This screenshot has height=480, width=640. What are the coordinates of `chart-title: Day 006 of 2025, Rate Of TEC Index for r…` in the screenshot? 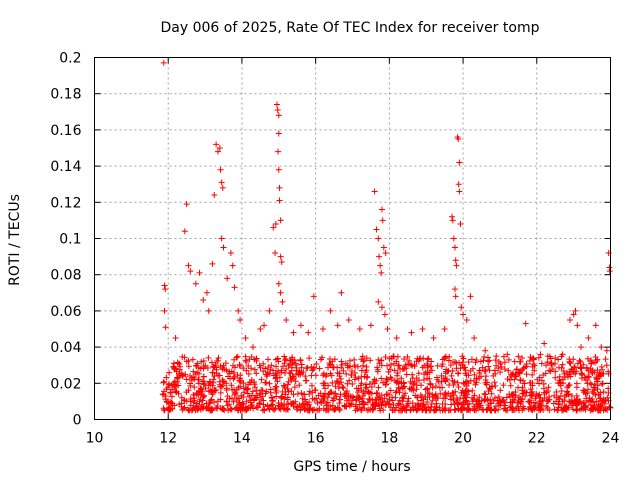 It's located at (350, 28).